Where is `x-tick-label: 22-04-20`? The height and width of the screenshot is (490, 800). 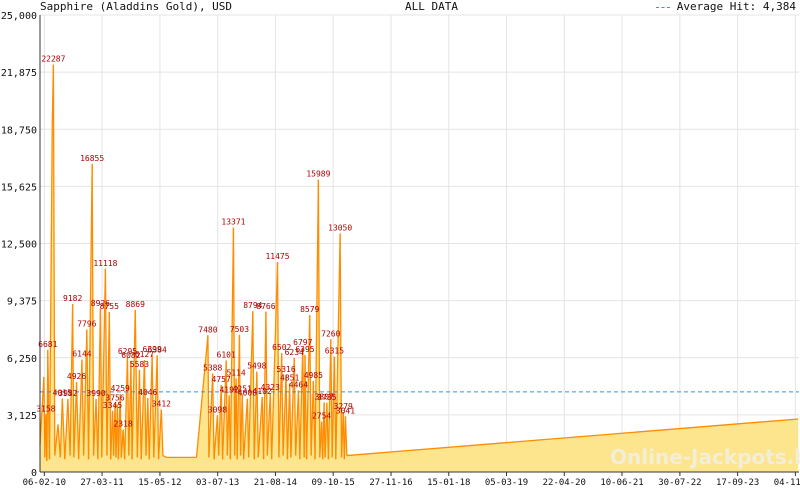
x-tick-label: 22-04-20 is located at coordinates (564, 483).